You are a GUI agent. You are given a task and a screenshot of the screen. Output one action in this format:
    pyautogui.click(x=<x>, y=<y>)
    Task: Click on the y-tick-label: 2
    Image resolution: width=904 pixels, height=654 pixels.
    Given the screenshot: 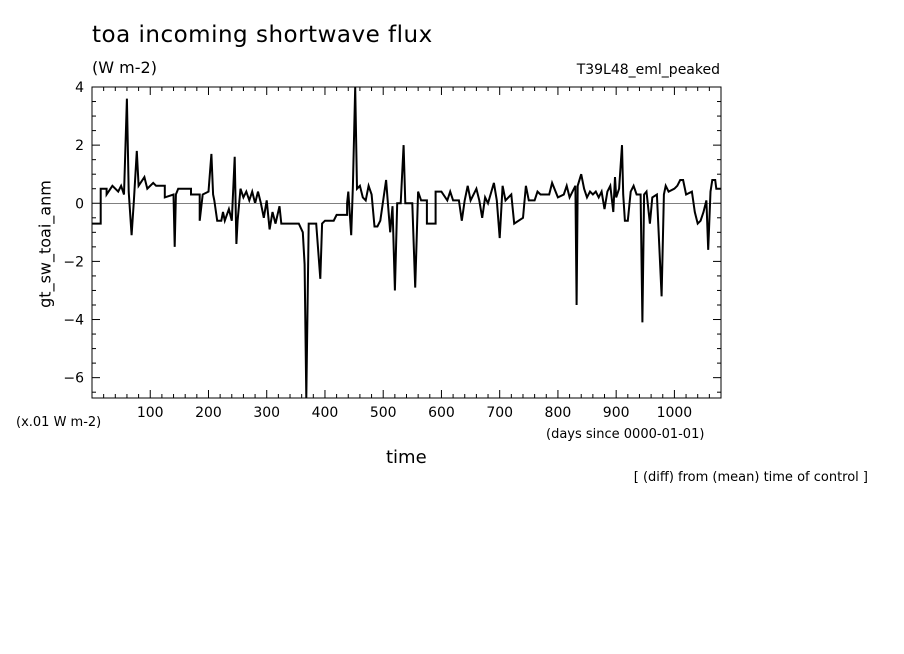 What is the action you would take?
    pyautogui.click(x=79, y=146)
    